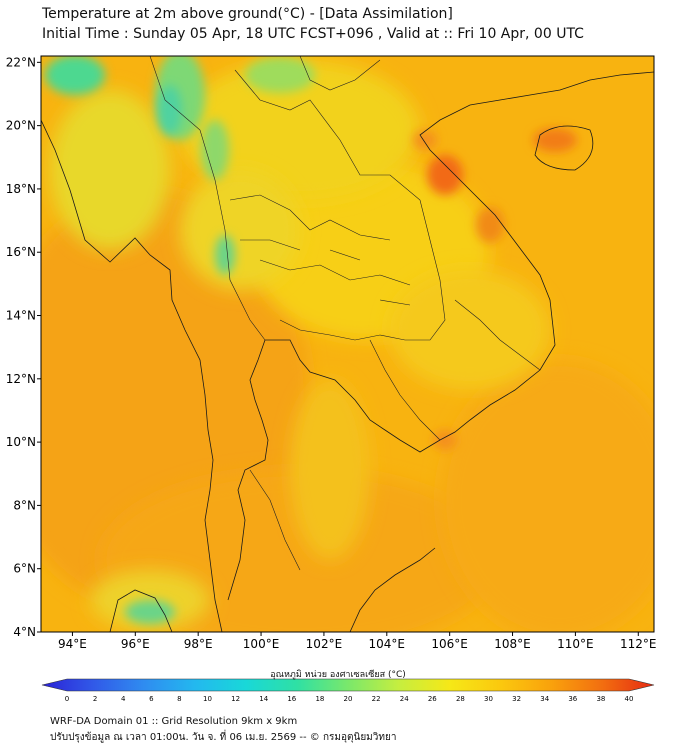 The image size is (676, 756). Describe the element at coordinates (21, 126) in the screenshot. I see `lat-label: 20°N` at that location.